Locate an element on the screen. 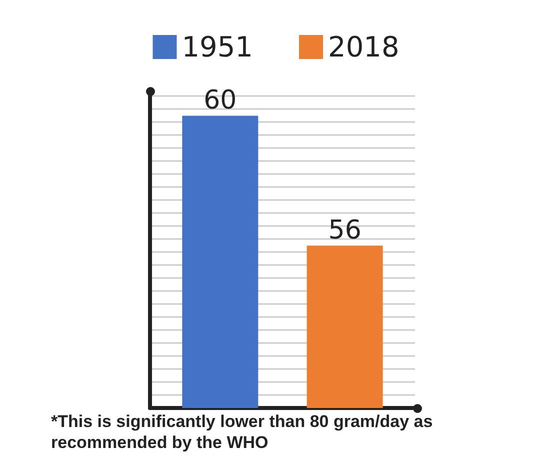  data-label: 56 is located at coordinates (345, 231).